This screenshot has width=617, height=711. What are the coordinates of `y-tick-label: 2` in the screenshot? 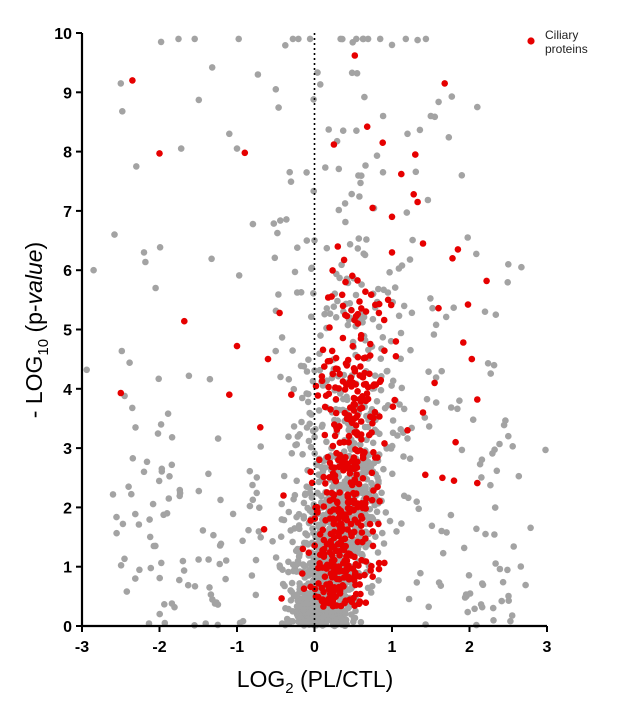 It's located at (67, 508).